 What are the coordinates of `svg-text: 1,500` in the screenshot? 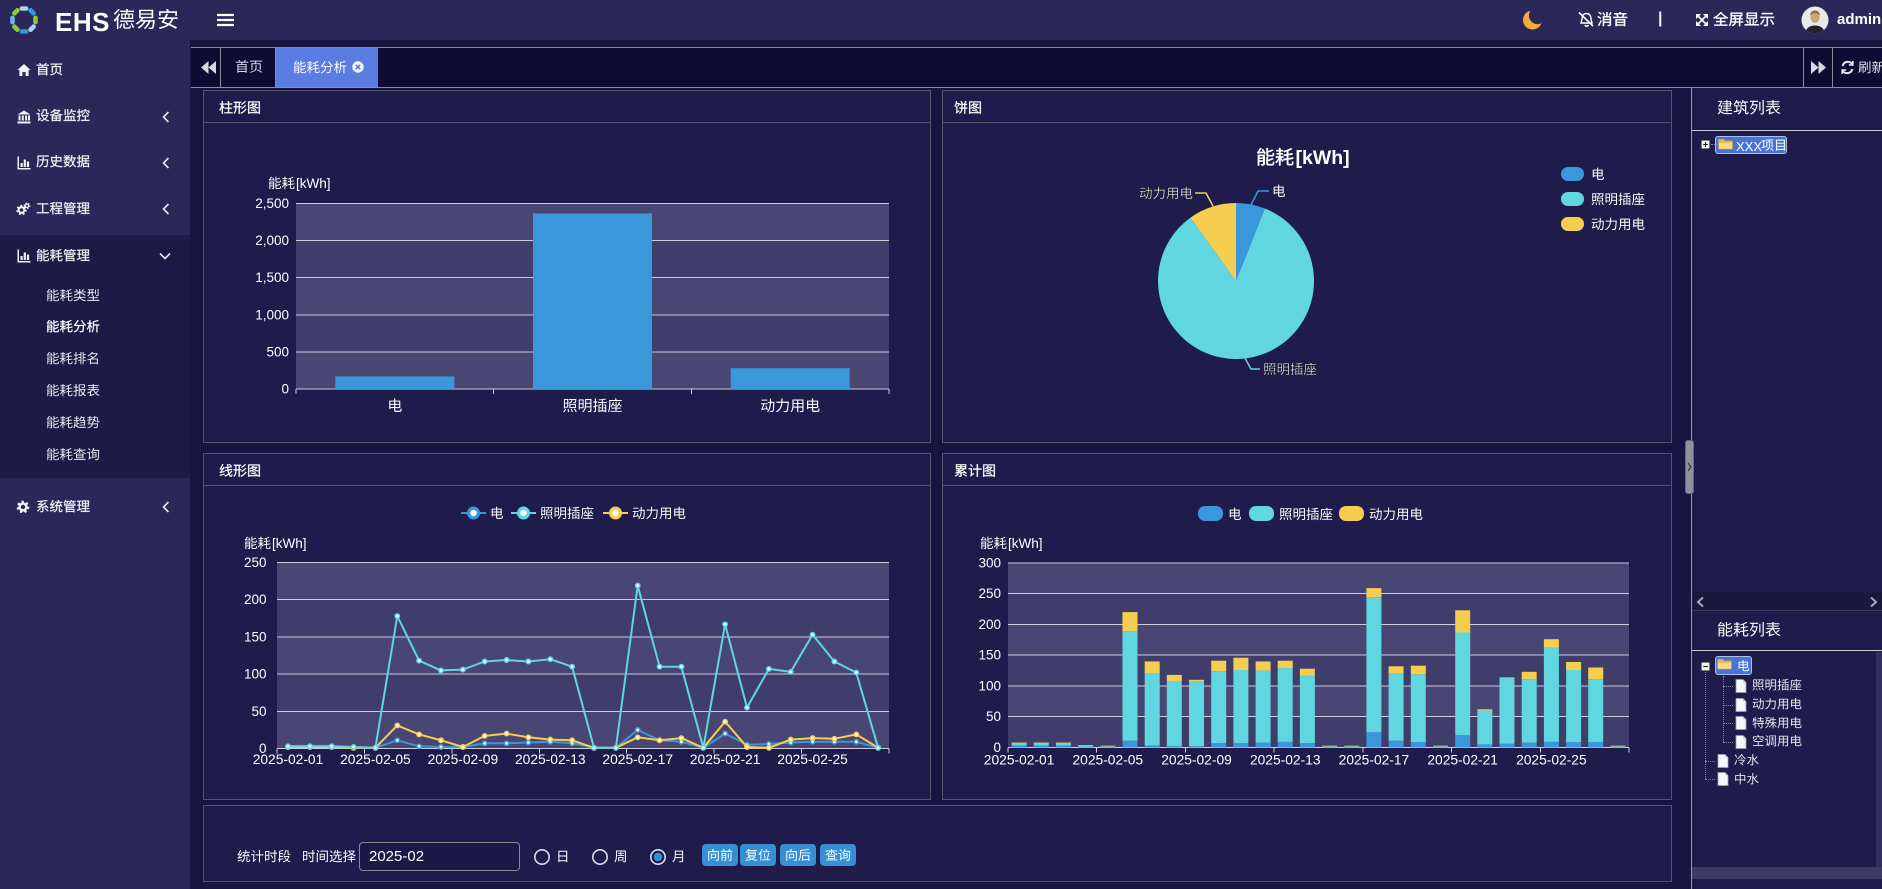 It's located at (272, 277).